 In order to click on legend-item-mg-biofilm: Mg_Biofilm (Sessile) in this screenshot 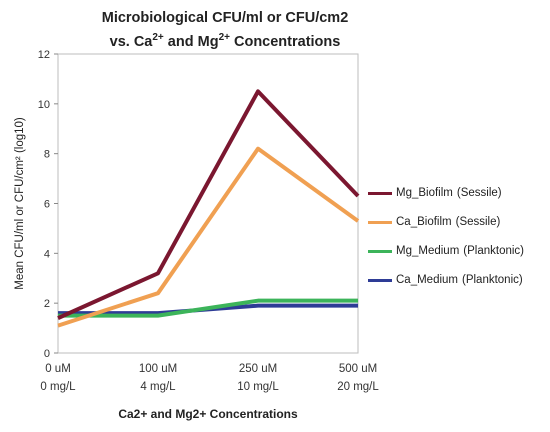, I will do `click(446, 193)`.